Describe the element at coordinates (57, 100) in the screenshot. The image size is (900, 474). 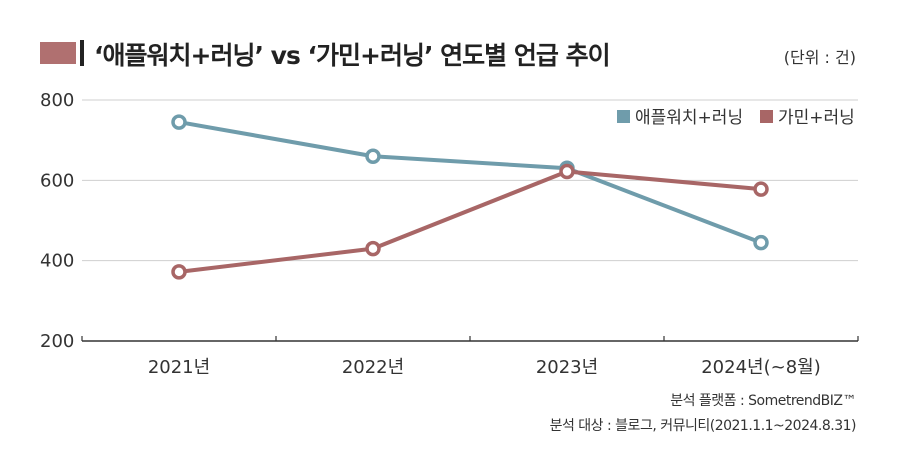
I see `y-tick-label: 800` at that location.